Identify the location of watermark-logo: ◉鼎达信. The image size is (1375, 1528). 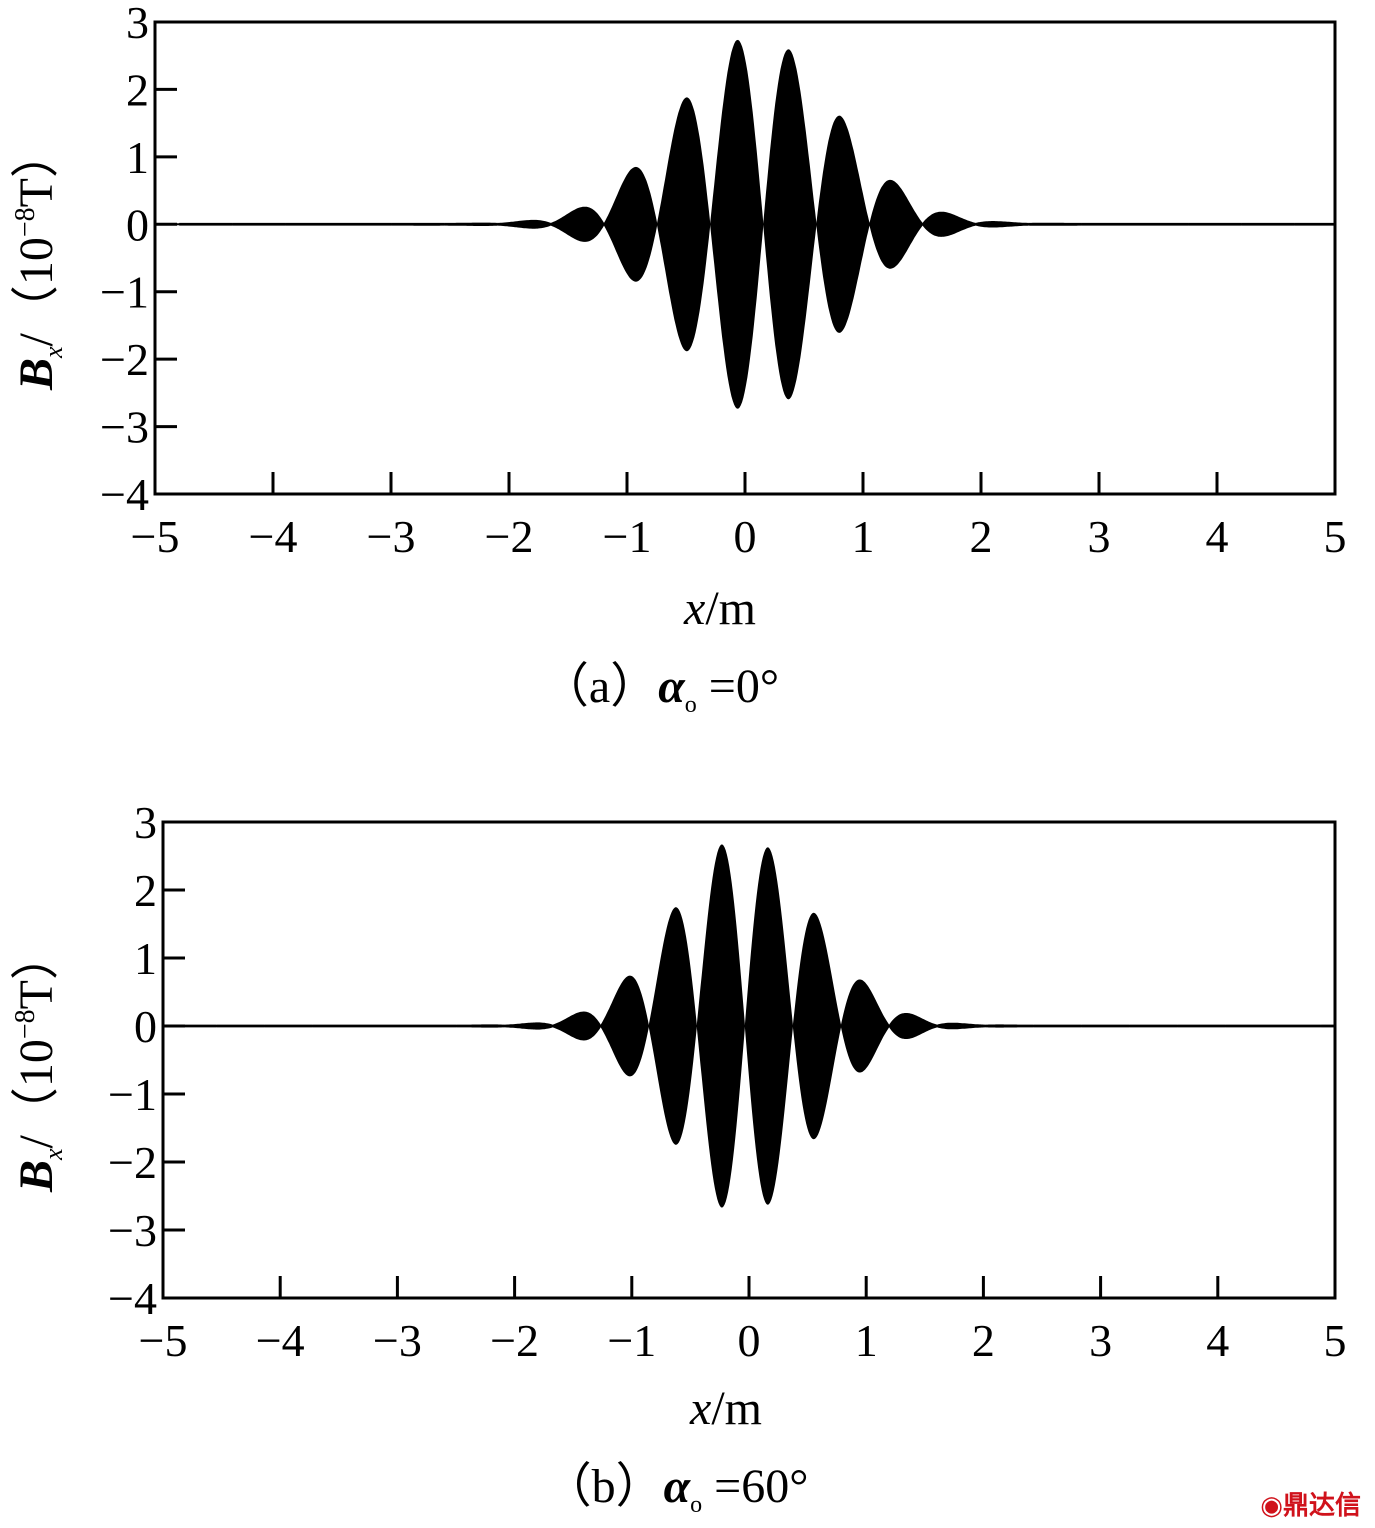
(1310, 1503).